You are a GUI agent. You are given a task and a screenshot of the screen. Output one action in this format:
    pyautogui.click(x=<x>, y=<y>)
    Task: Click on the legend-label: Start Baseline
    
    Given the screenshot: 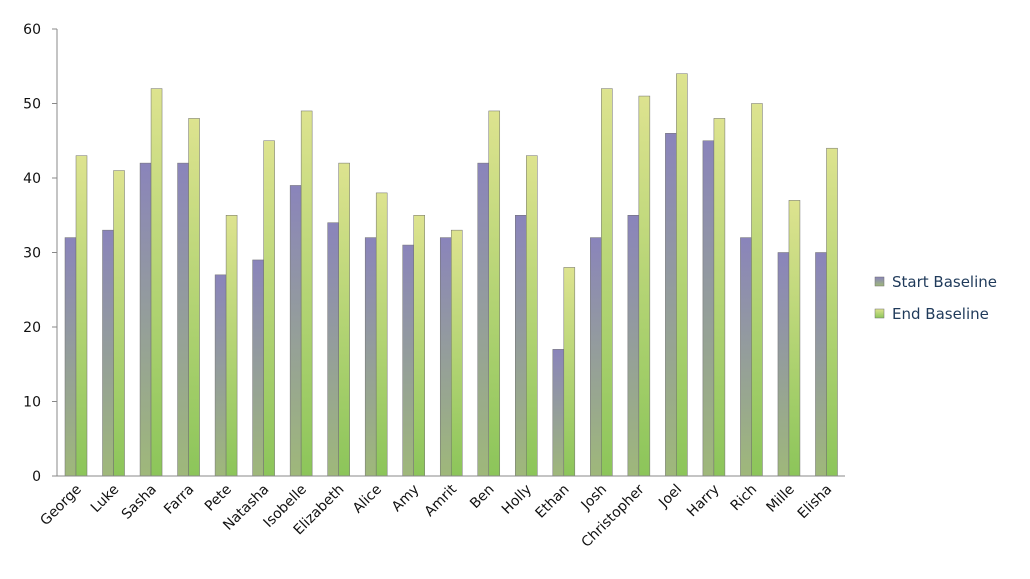 What is the action you would take?
    pyautogui.click(x=944, y=282)
    